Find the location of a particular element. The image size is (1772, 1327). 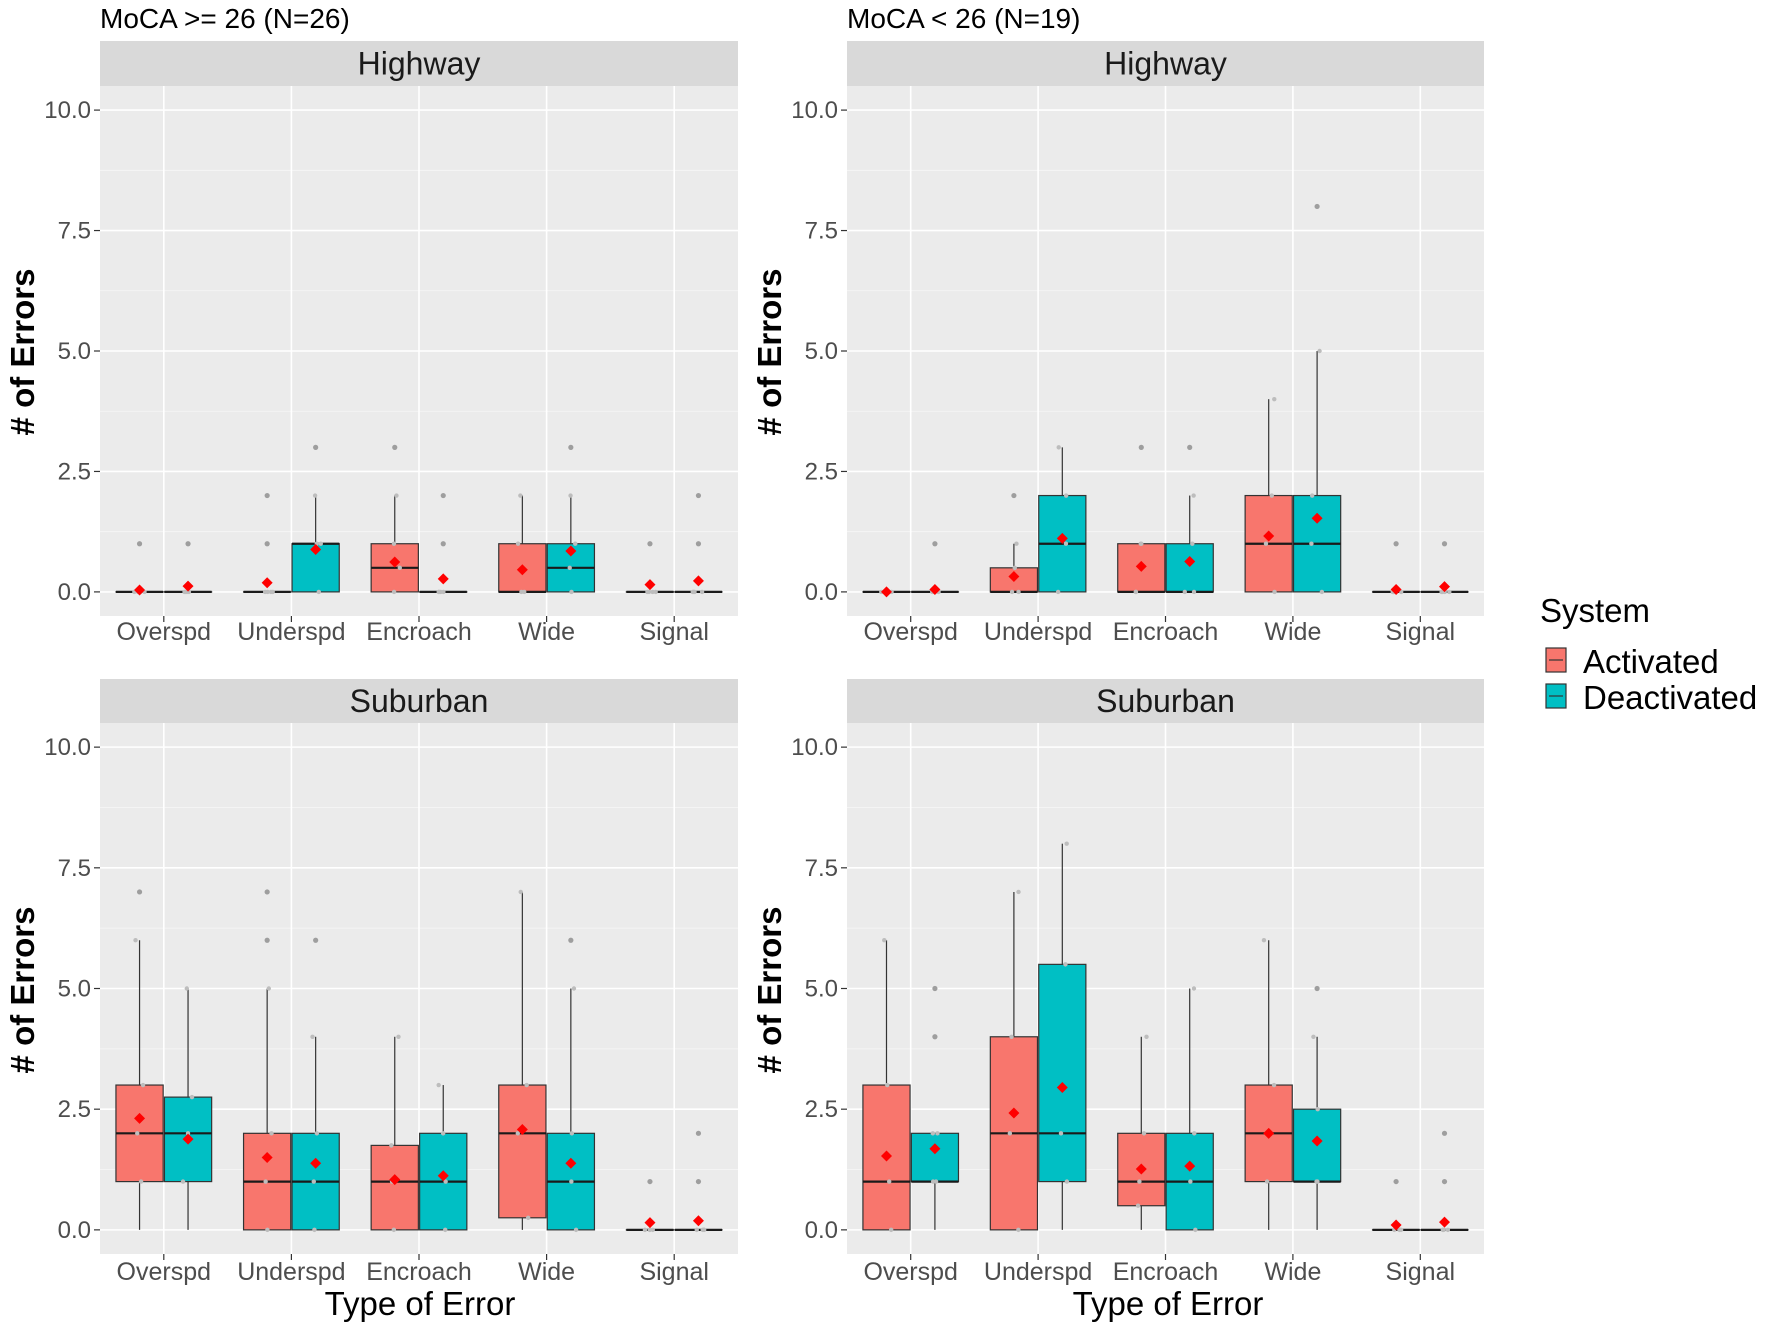

legend-title: System is located at coordinates (1595, 610).